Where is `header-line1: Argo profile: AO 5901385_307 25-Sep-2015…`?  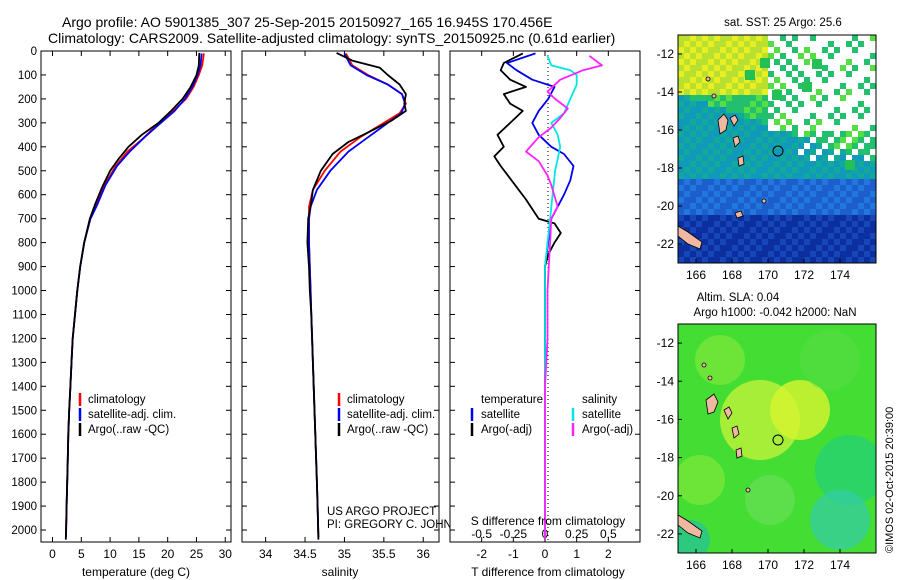 header-line1: Argo profile: AO 5901385_307 25-Sep-2015… is located at coordinates (307, 22).